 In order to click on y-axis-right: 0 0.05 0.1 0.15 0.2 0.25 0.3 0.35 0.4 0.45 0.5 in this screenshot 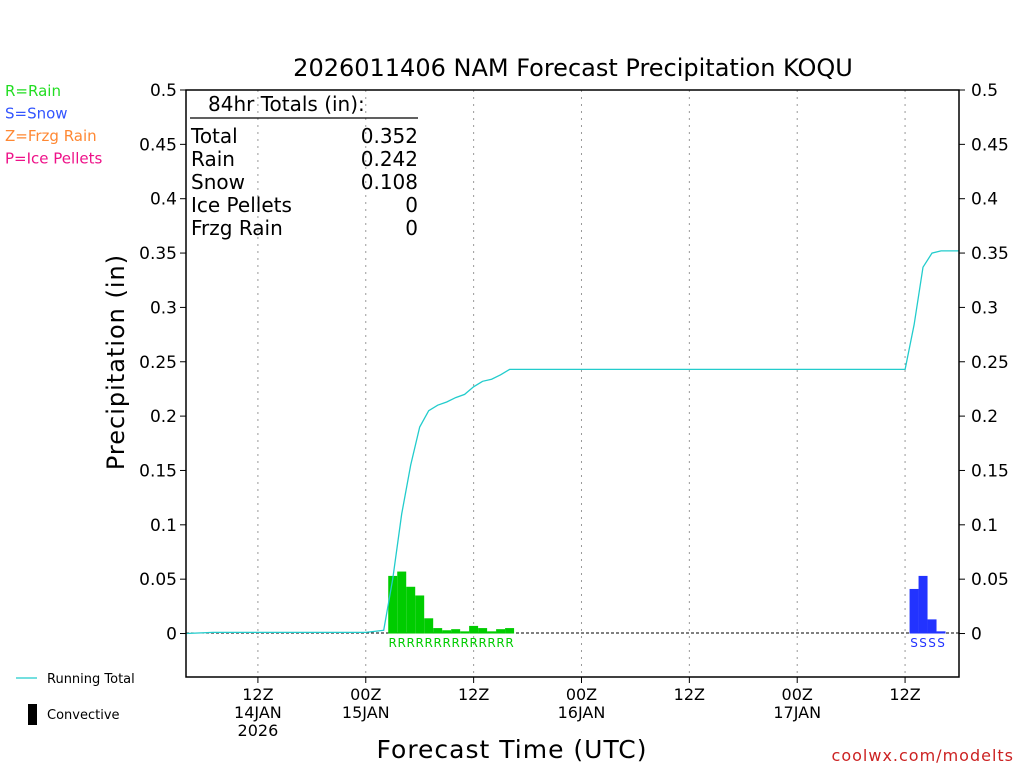, I will do `click(984, 363)`.